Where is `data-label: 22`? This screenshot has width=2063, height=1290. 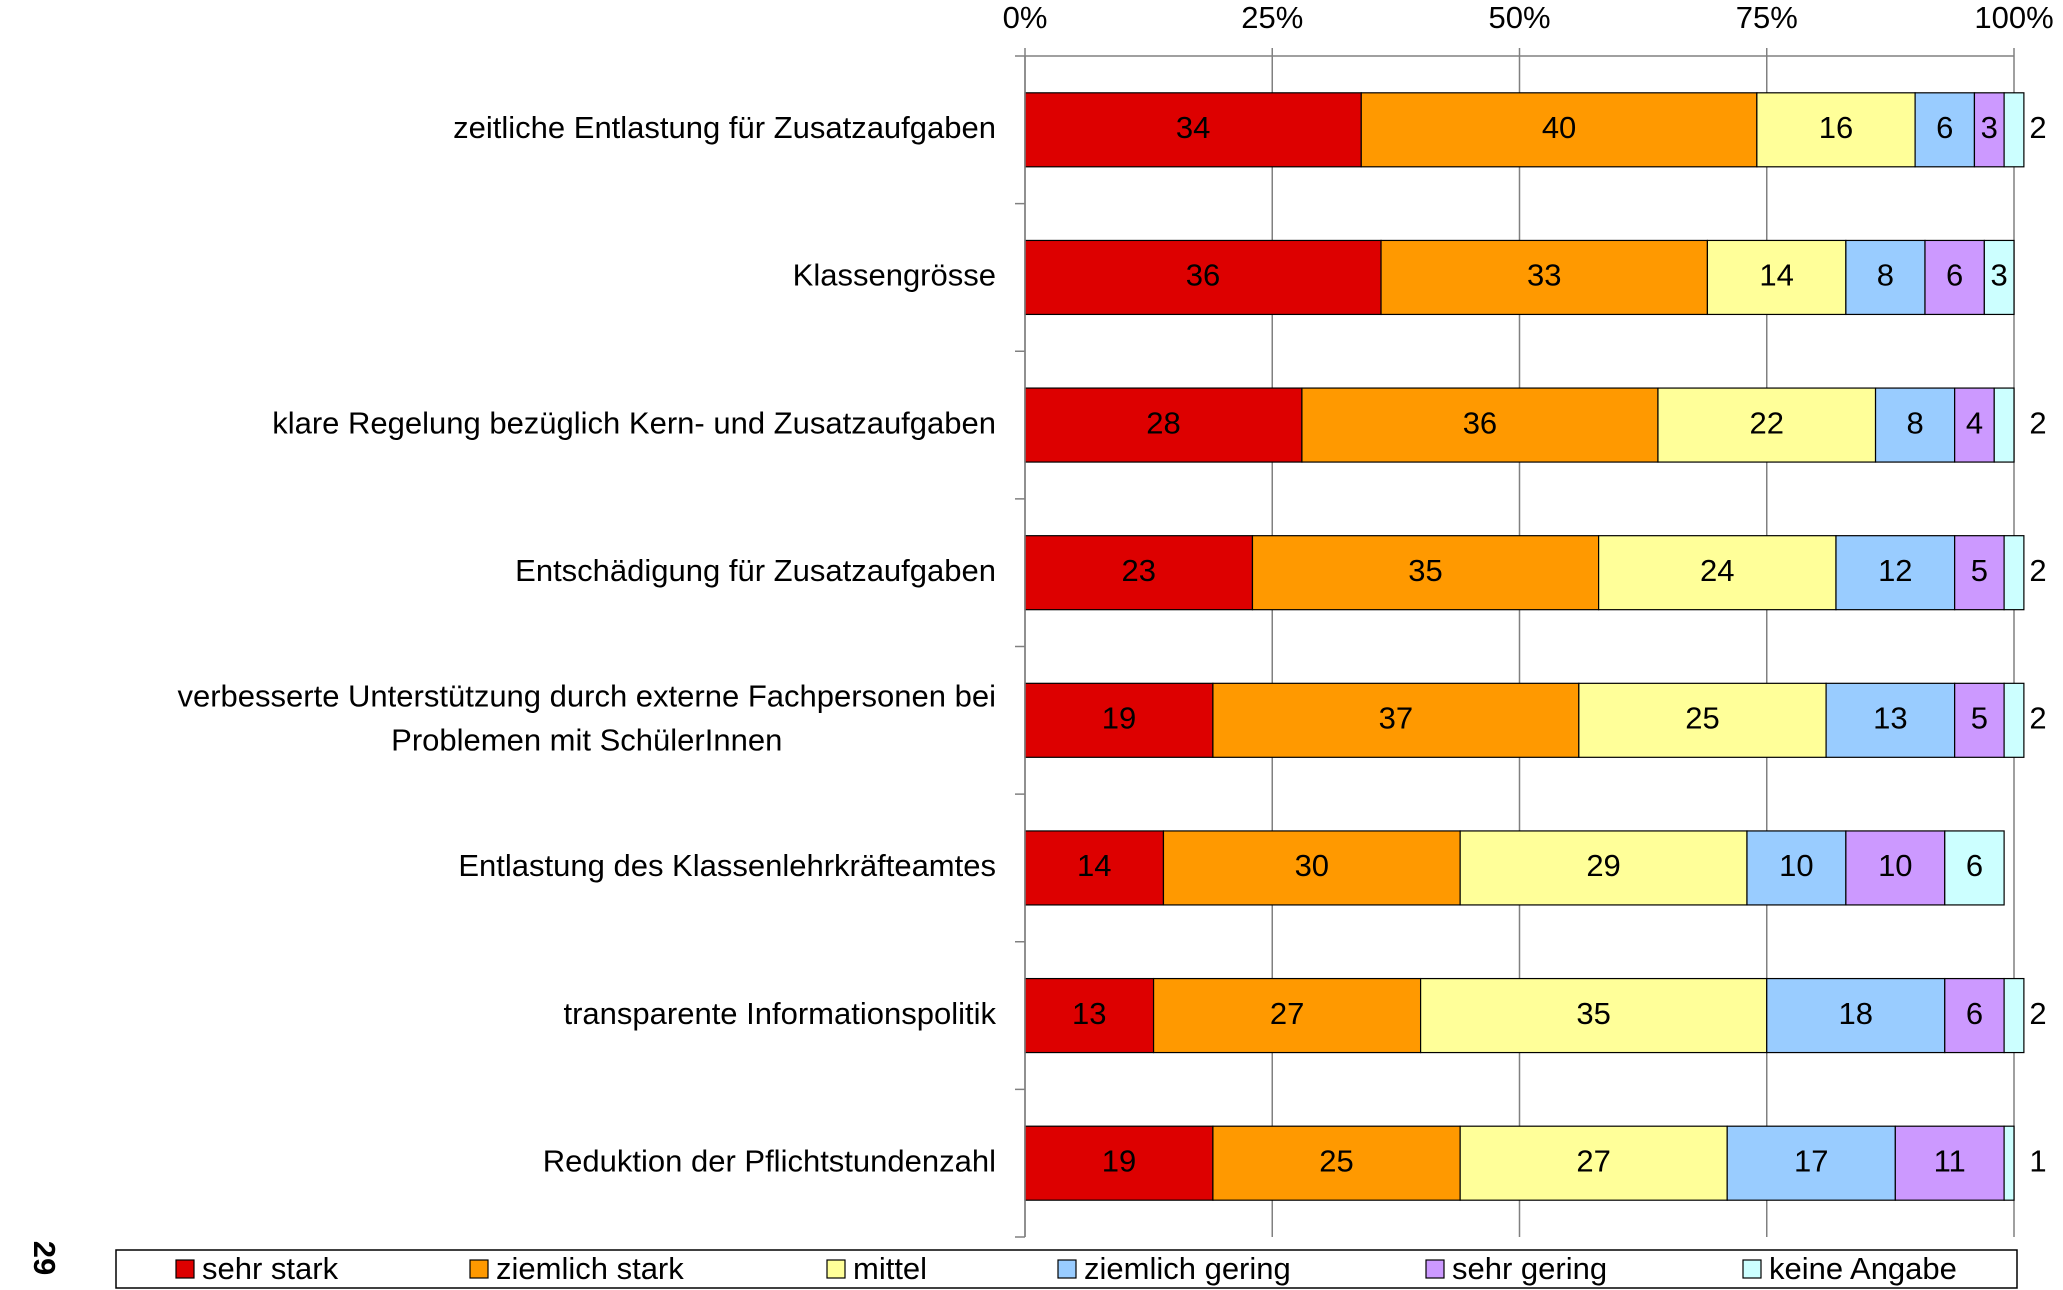
data-label: 22 is located at coordinates (1767, 422).